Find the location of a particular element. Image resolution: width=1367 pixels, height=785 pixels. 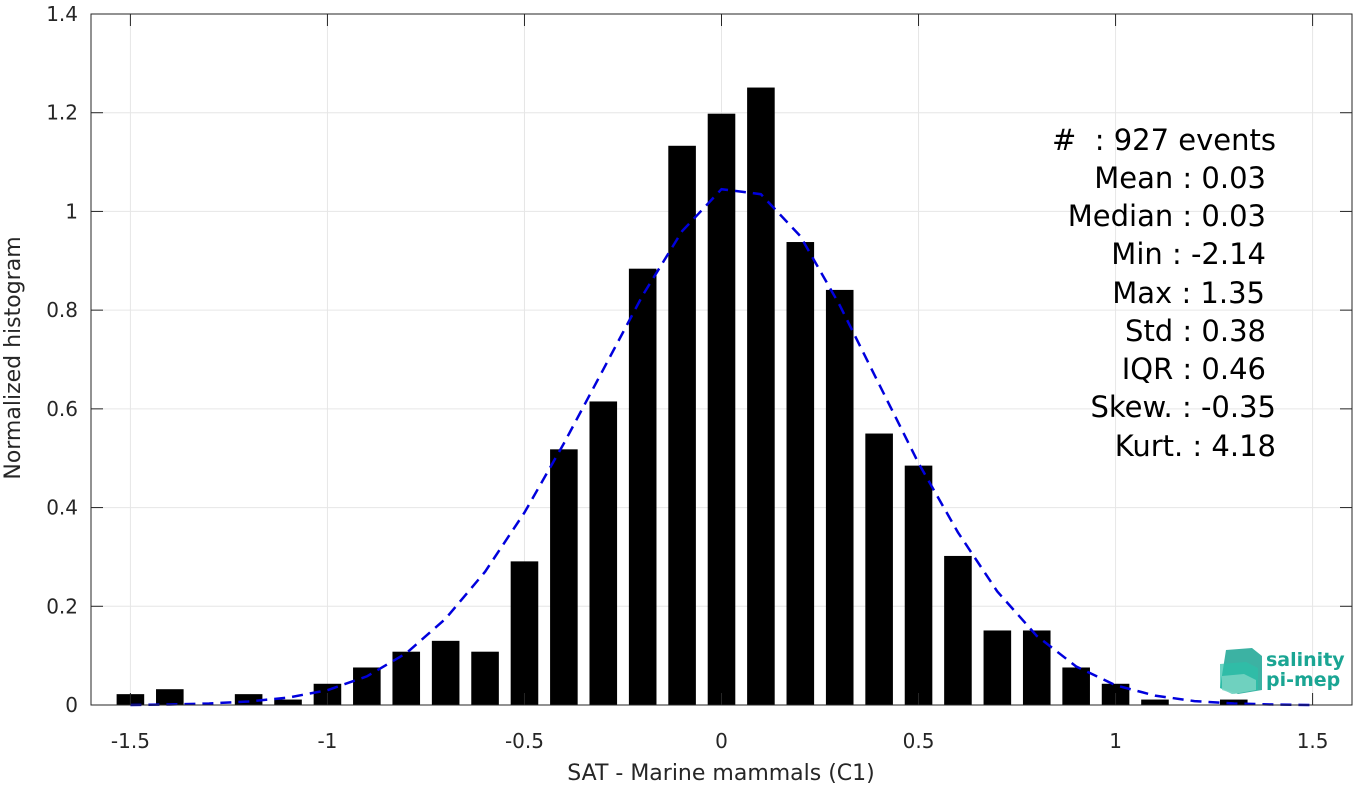

salinity-pi-mep-logo: salinity pi-mep is located at coordinates (1282, 671).